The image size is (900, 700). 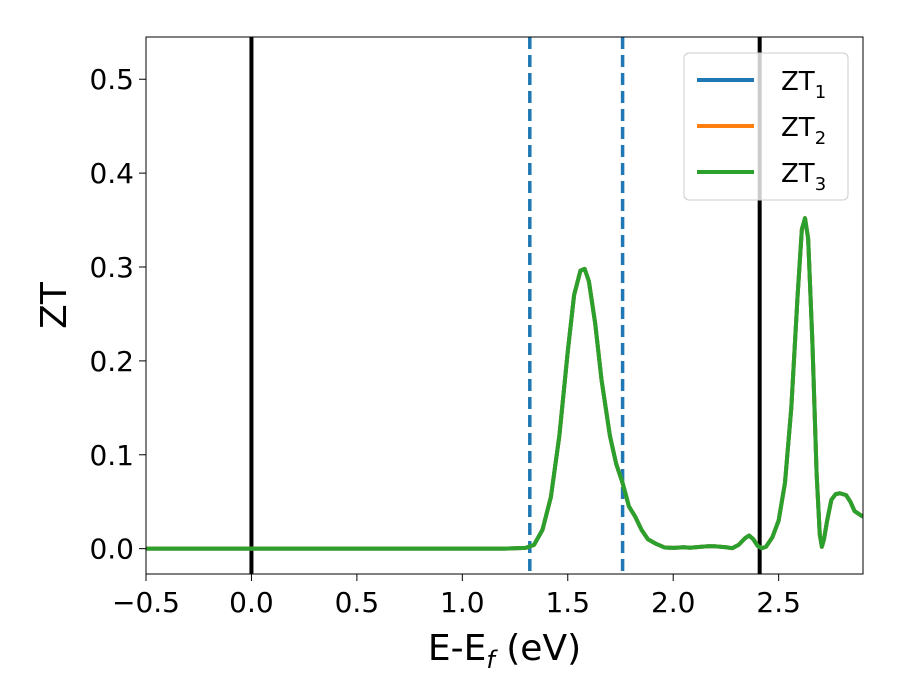 What do you see at coordinates (803, 131) in the screenshot?
I see `legend-label: ZT2` at bounding box center [803, 131].